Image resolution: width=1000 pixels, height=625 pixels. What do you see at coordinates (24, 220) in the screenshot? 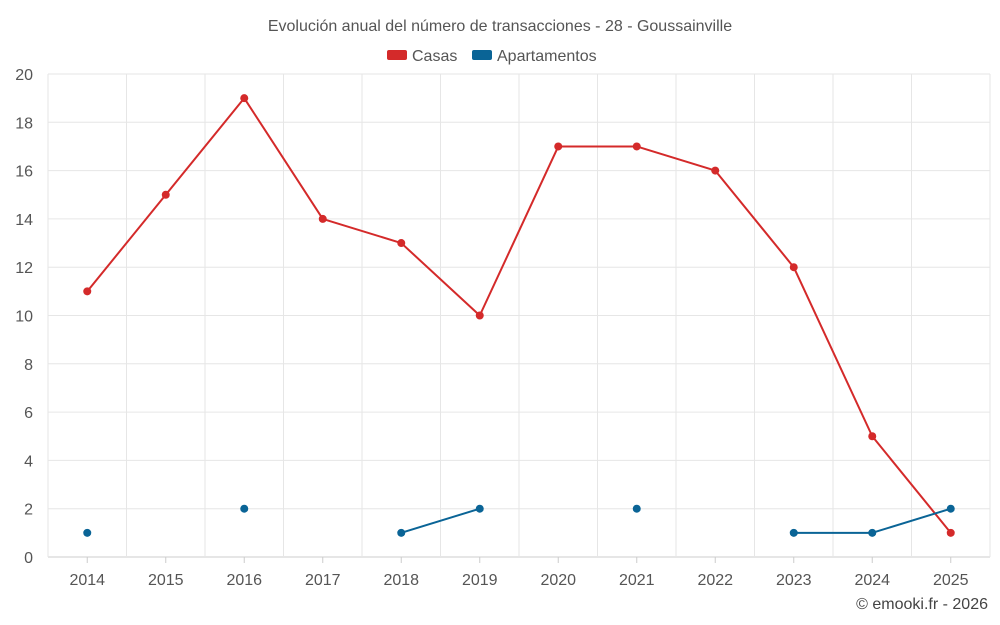
I see `y-tick-label: 14` at bounding box center [24, 220].